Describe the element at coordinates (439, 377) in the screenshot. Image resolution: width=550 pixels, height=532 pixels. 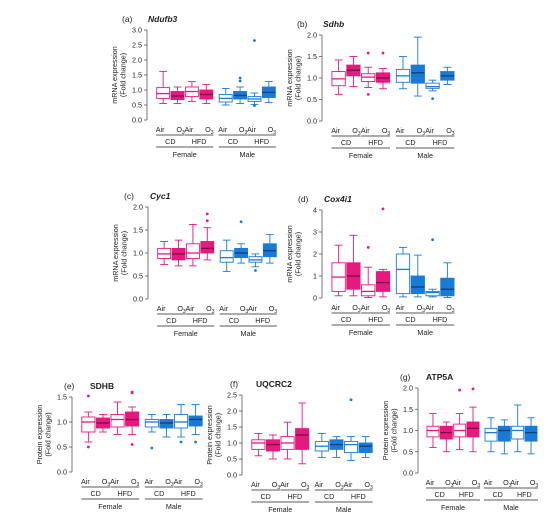
I see `panel-title: ATP5A` at that location.